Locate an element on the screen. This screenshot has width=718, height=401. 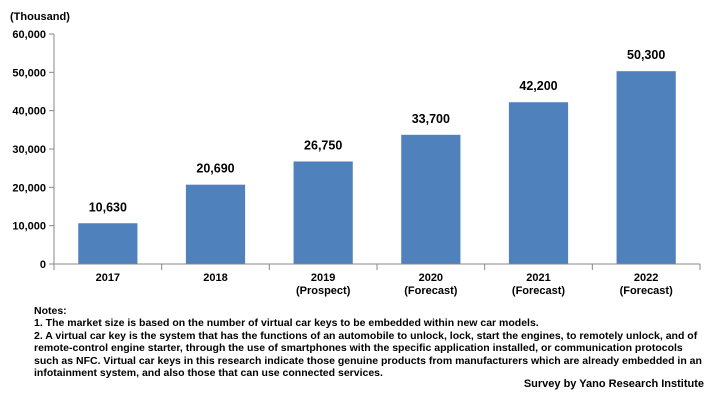
y-axis: 0 10,000 20,000 30,000 40,000 50,000 60,000 is located at coordinates (33, 150).